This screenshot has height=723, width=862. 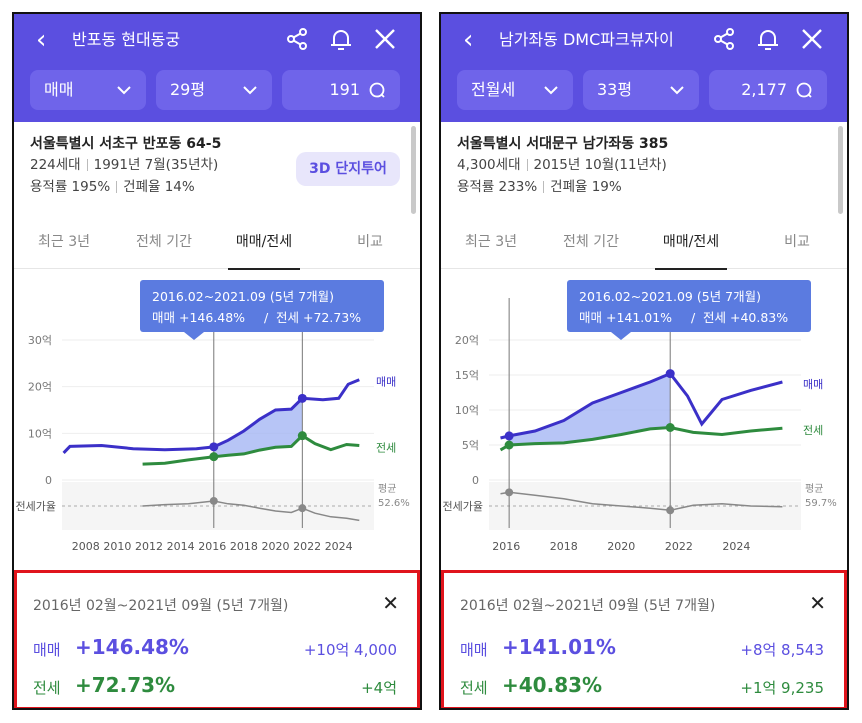 I want to click on x-tick-label: 2012, so click(x=149, y=546).